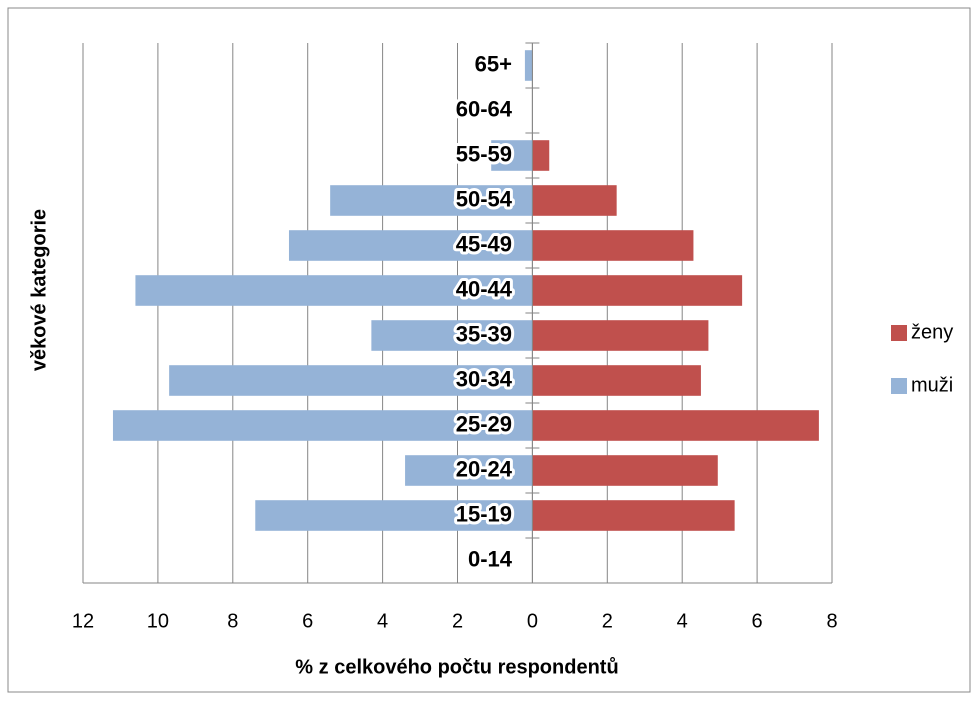  Describe the element at coordinates (39, 290) in the screenshot. I see `y-axis-title: věkové kategorie` at that location.